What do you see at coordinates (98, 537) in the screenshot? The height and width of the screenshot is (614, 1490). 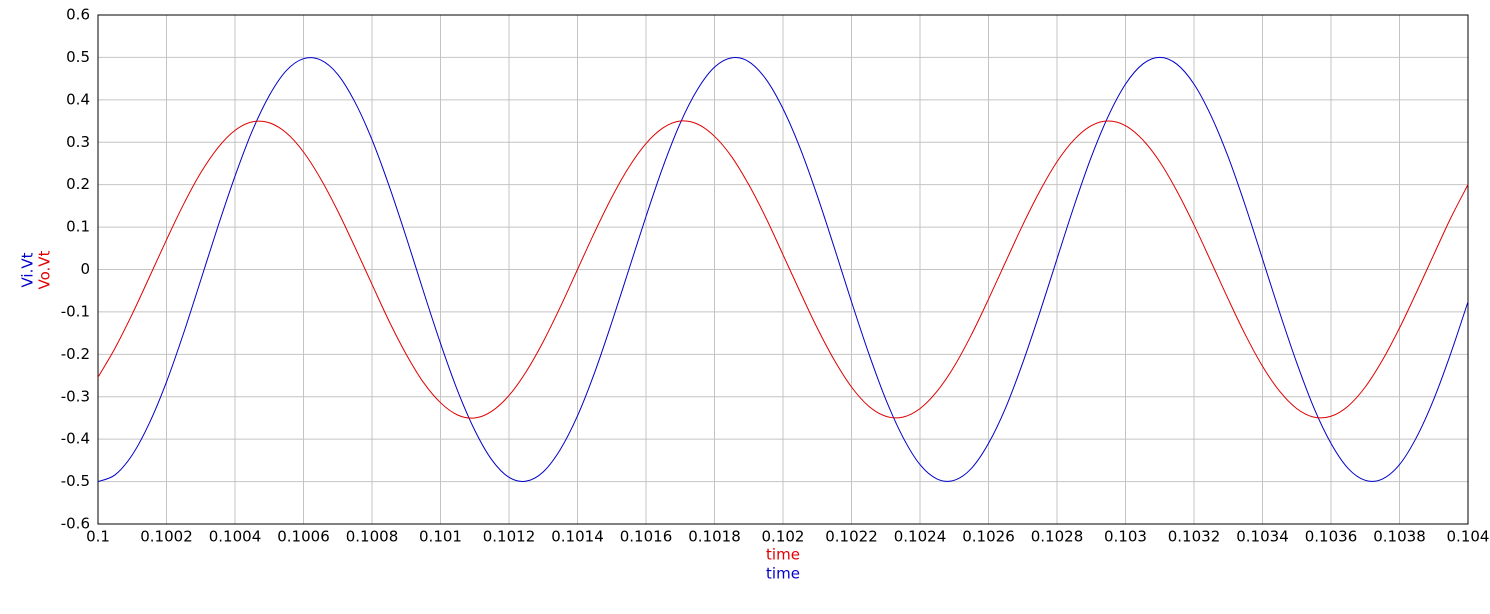 I see `x-tick-label: 0.1` at bounding box center [98, 537].